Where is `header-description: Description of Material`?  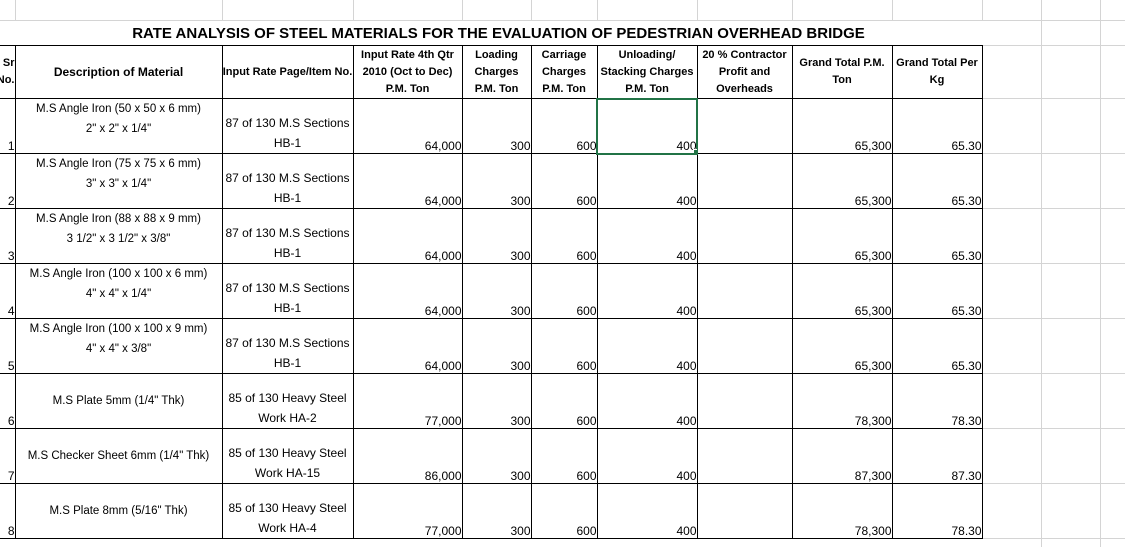 header-description: Description of Material is located at coordinates (118, 72).